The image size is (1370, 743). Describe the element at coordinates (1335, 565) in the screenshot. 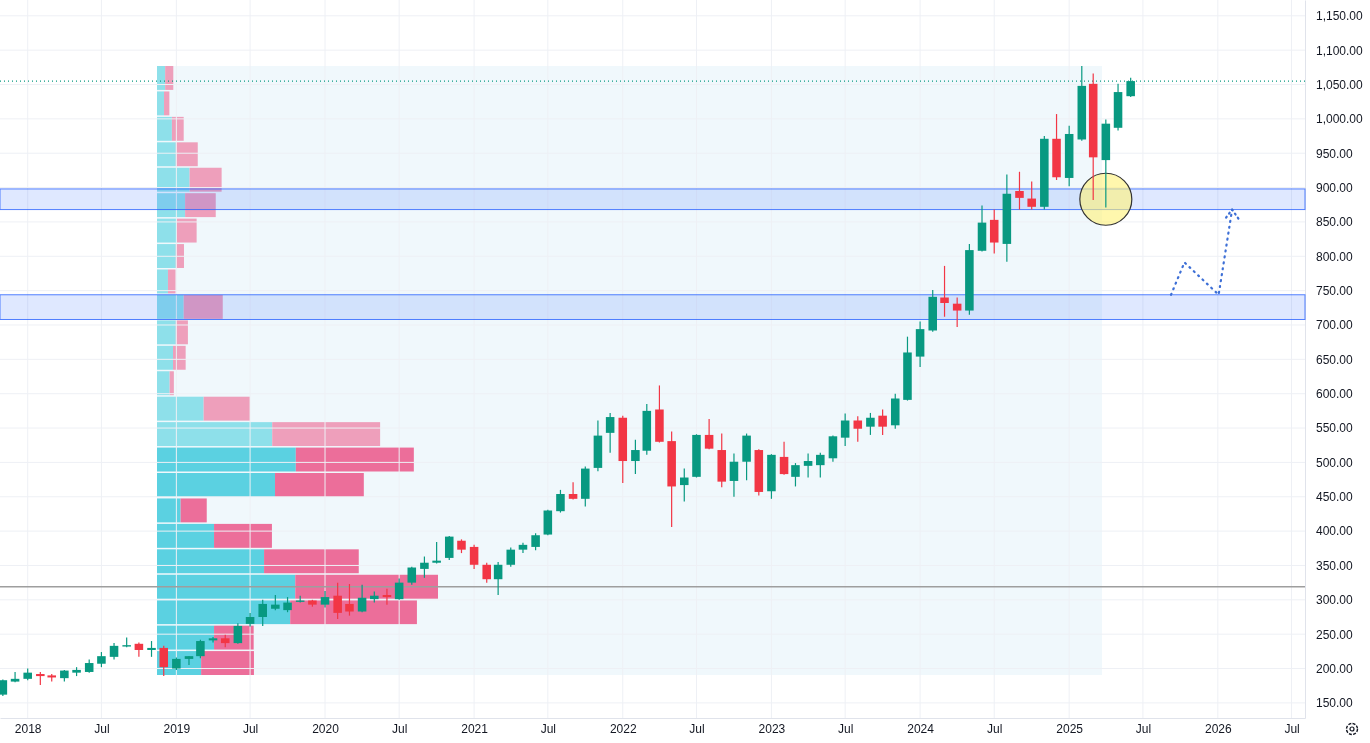

I see `y-tick-label: 350.00` at that location.